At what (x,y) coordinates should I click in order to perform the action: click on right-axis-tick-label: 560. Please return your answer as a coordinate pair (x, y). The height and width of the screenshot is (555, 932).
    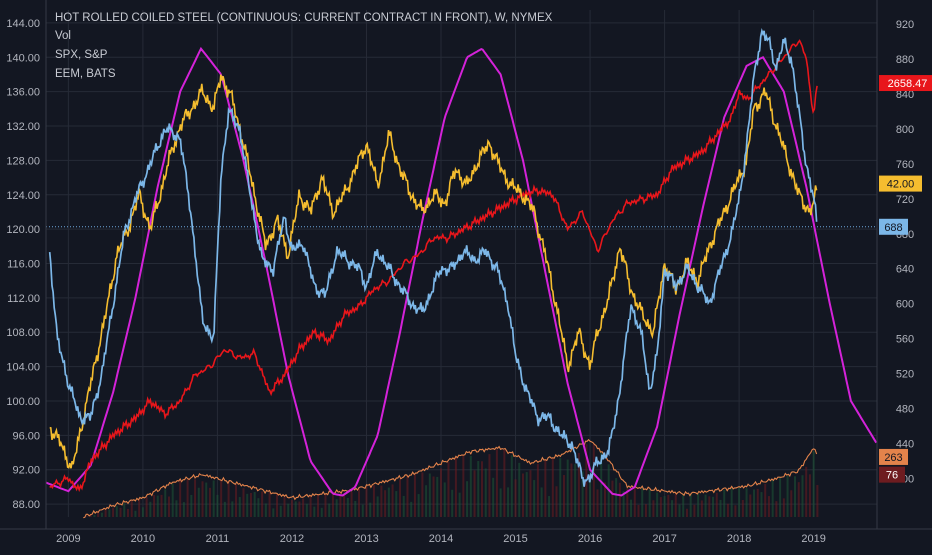
    Looking at the image, I should click on (905, 340).